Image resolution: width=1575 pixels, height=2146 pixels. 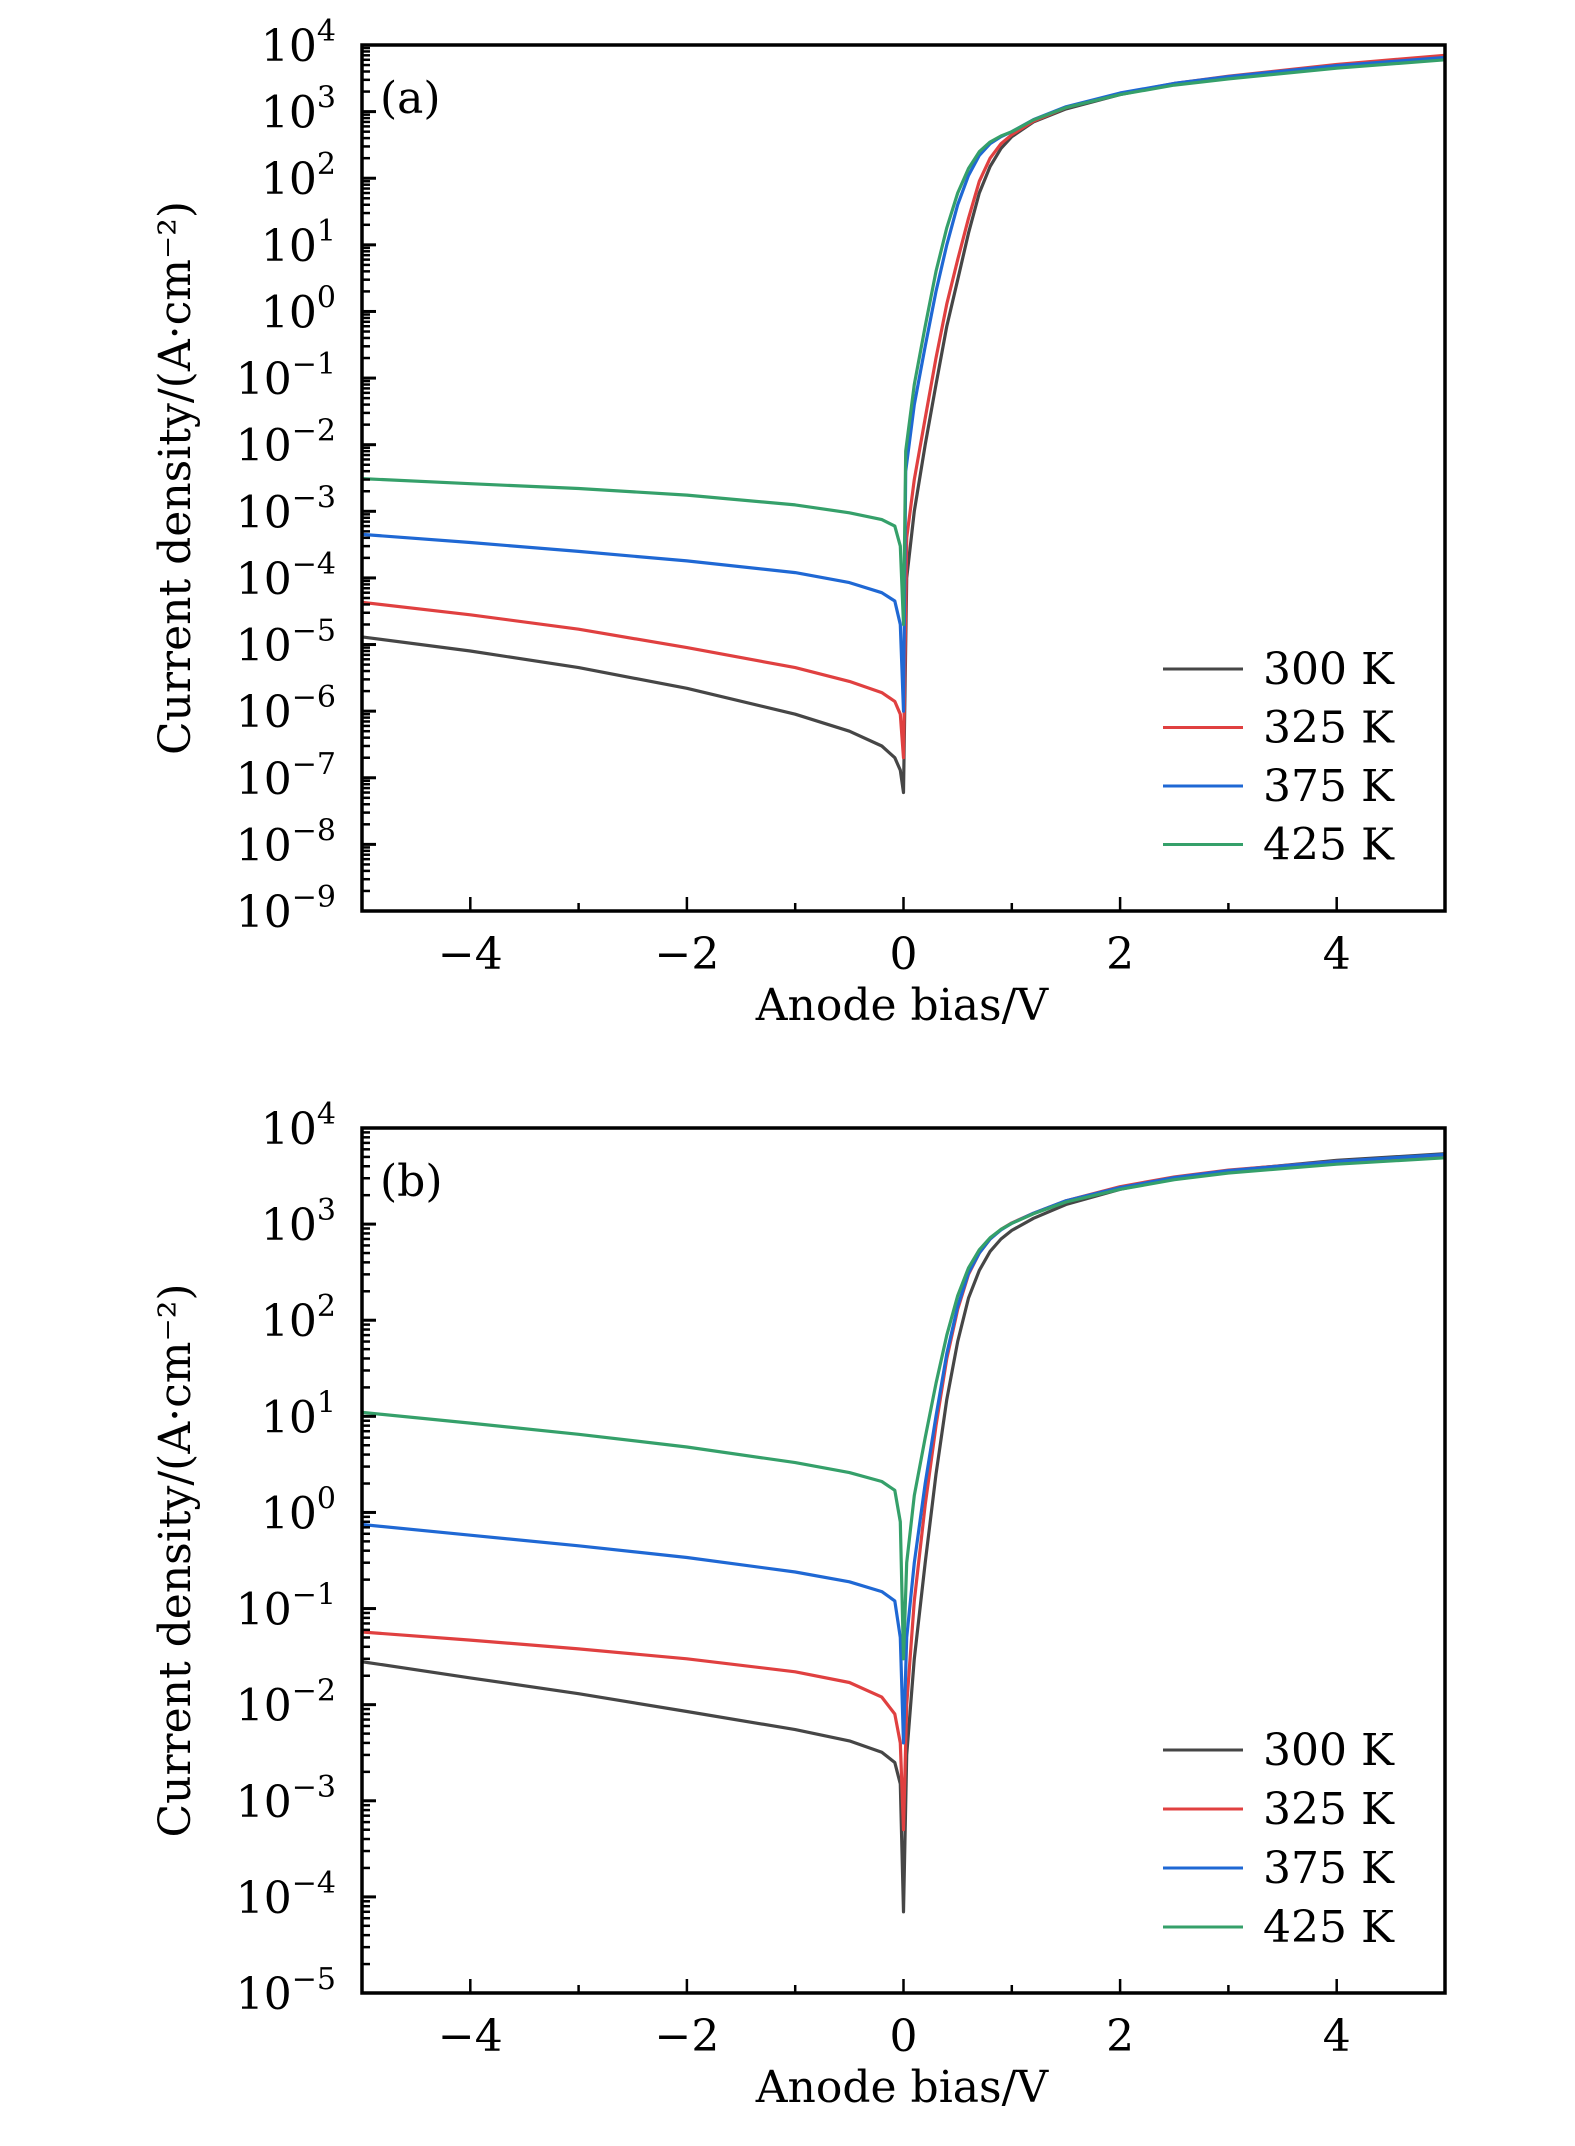 I want to click on y-tick-label: 10³, so click(x=298, y=1222).